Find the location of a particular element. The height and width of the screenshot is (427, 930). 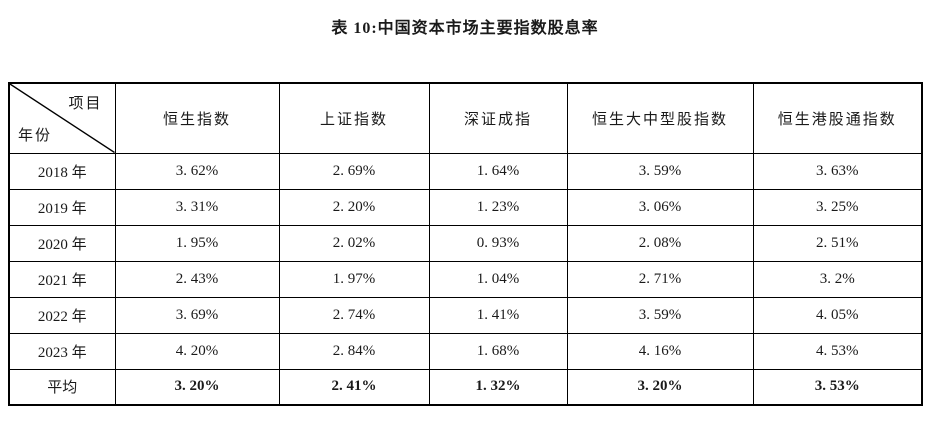

value-cell: 4. 05% is located at coordinates (837, 315).